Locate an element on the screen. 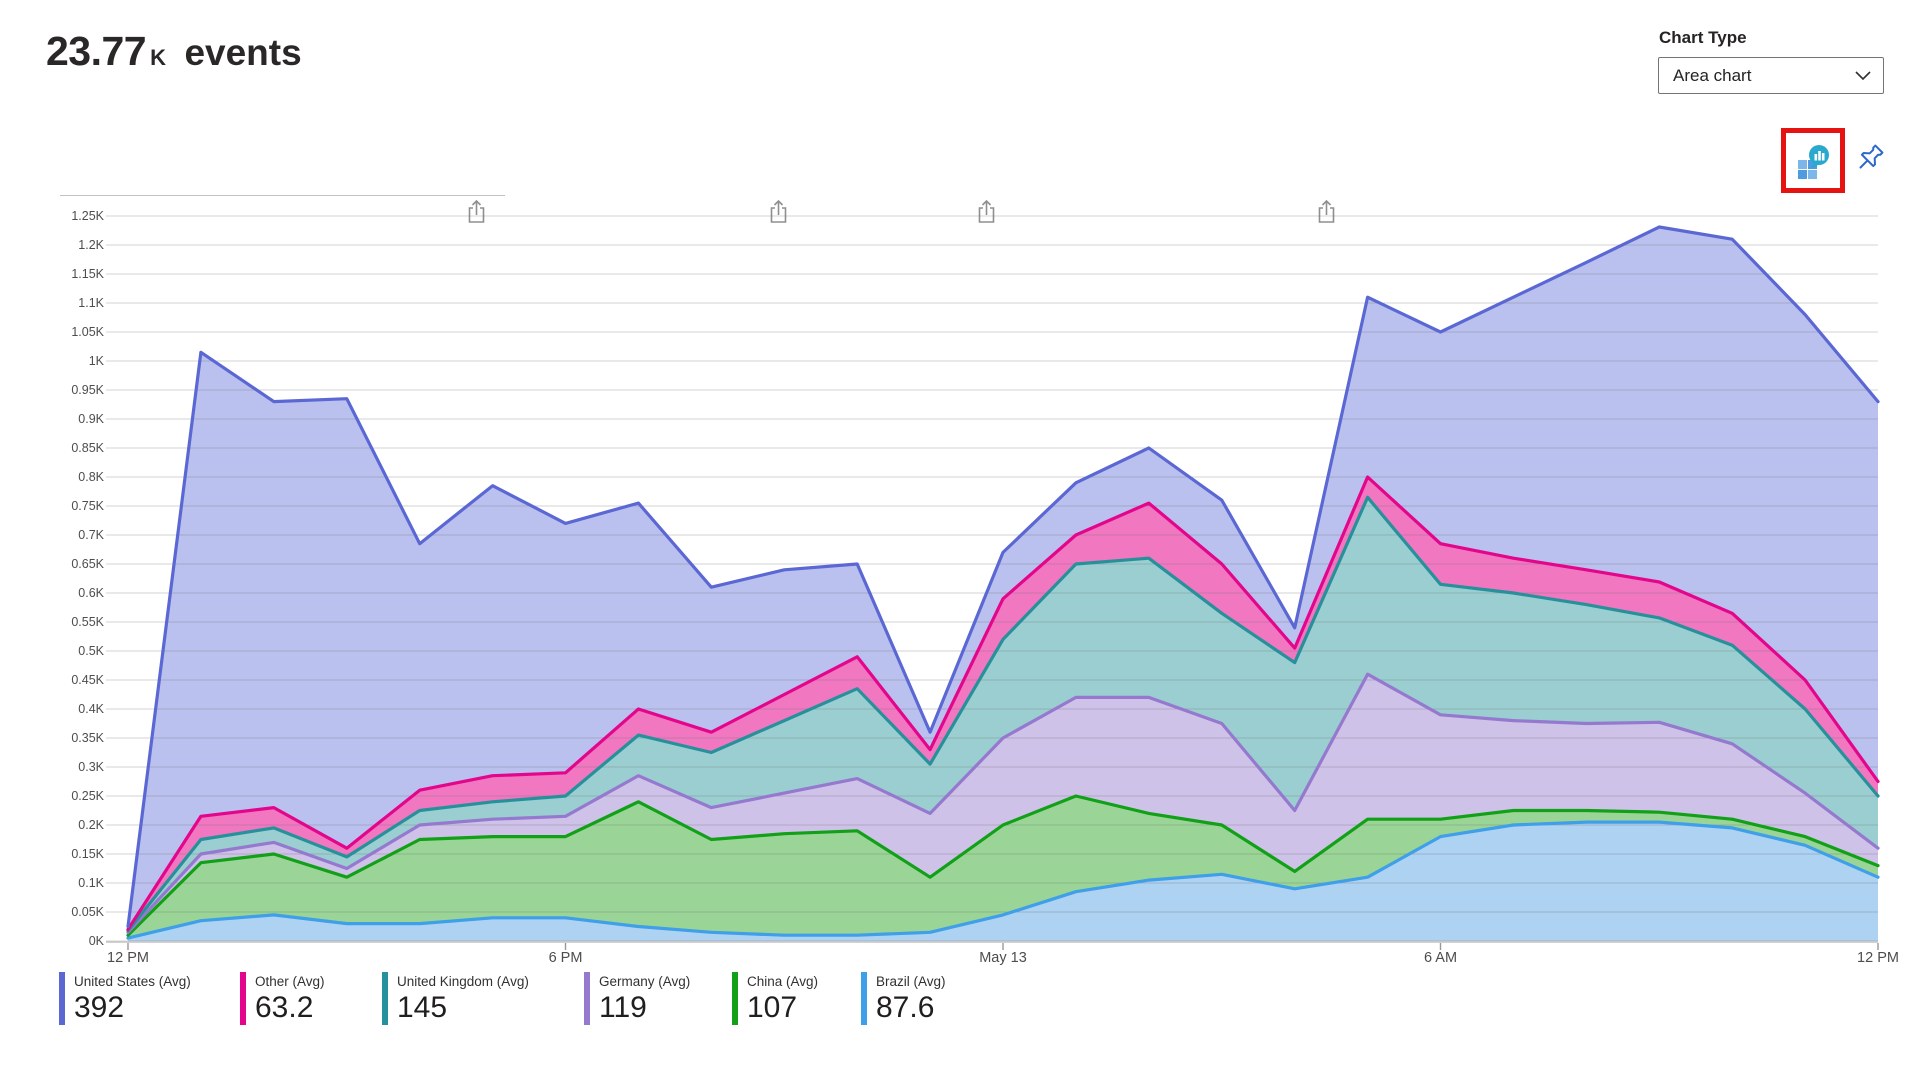 Image resolution: width=1920 pixels, height=1080 pixels. y-axis-label: 0.95K is located at coordinates (75, 390).